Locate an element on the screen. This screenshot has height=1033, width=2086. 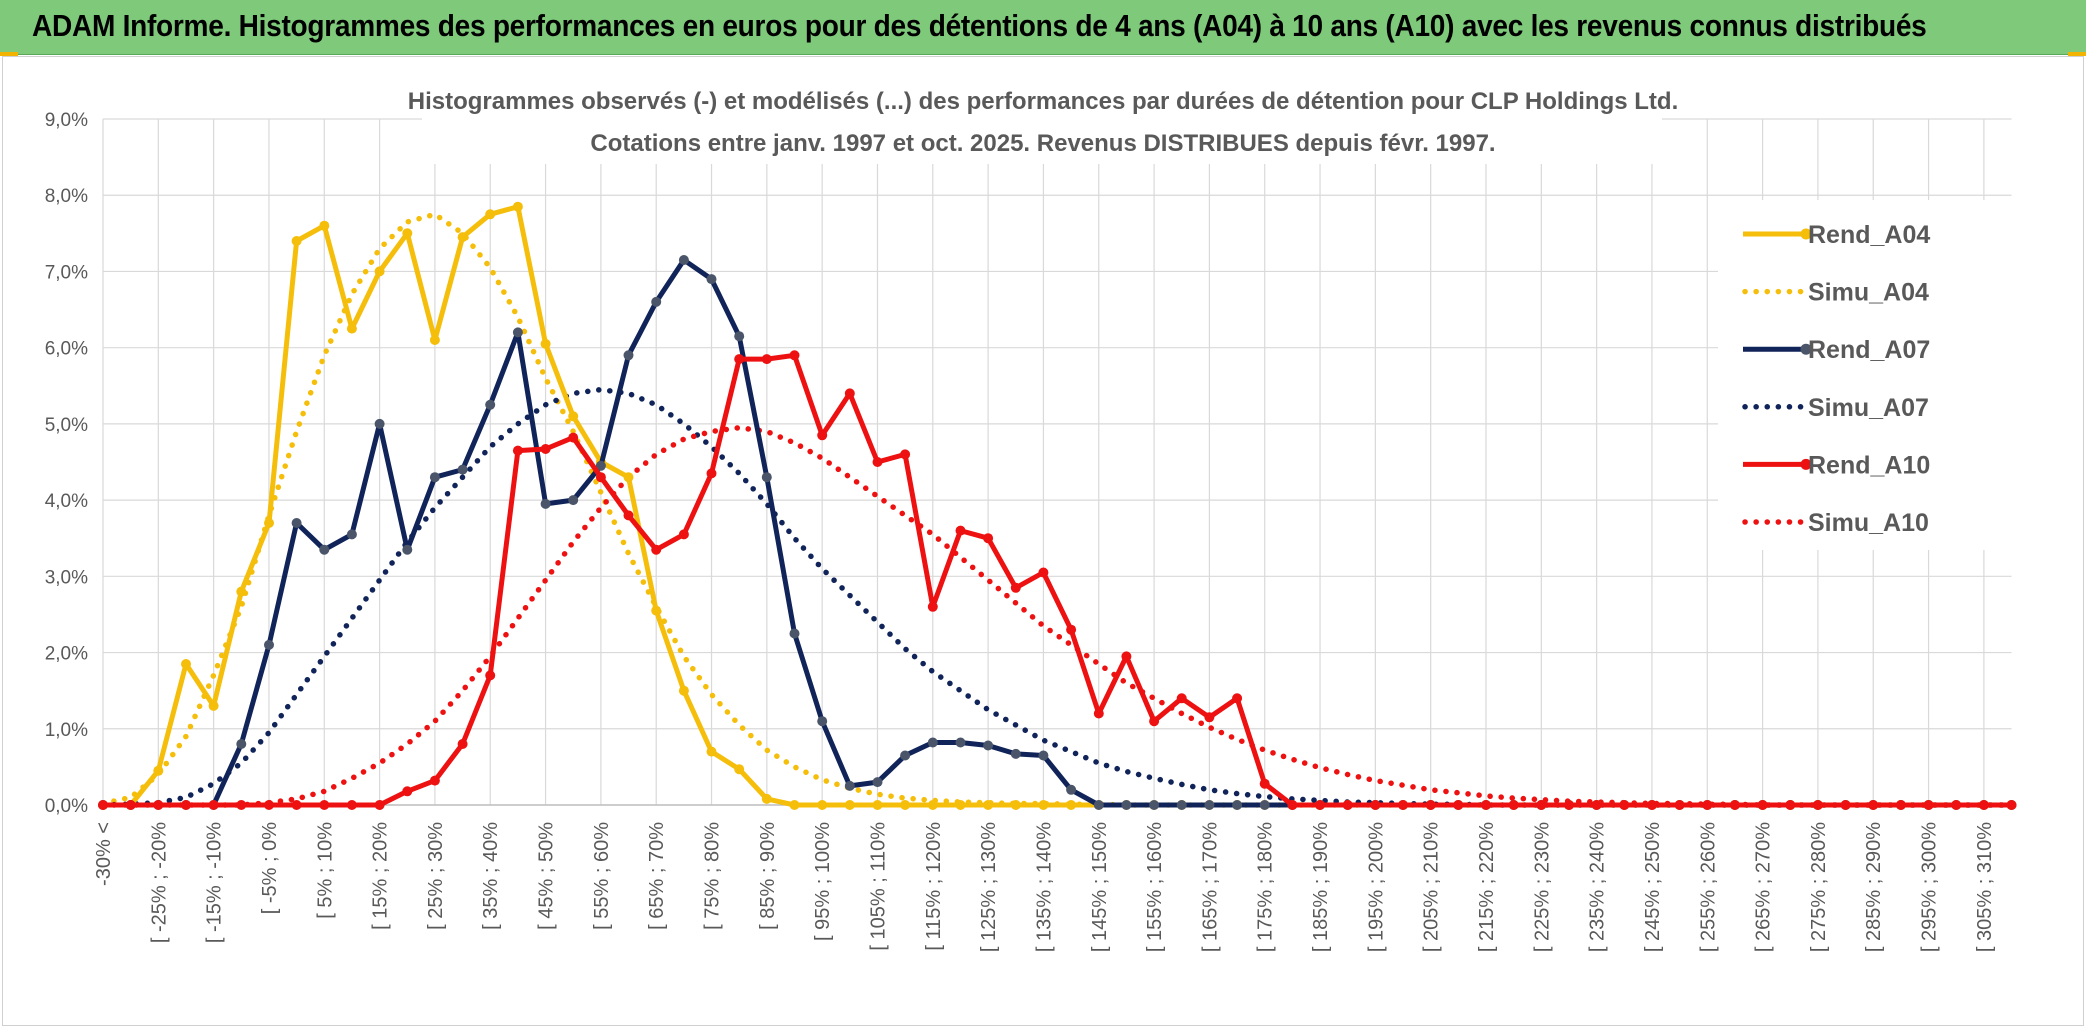
y-tick-label: 8,0% is located at coordinates (66, 196).